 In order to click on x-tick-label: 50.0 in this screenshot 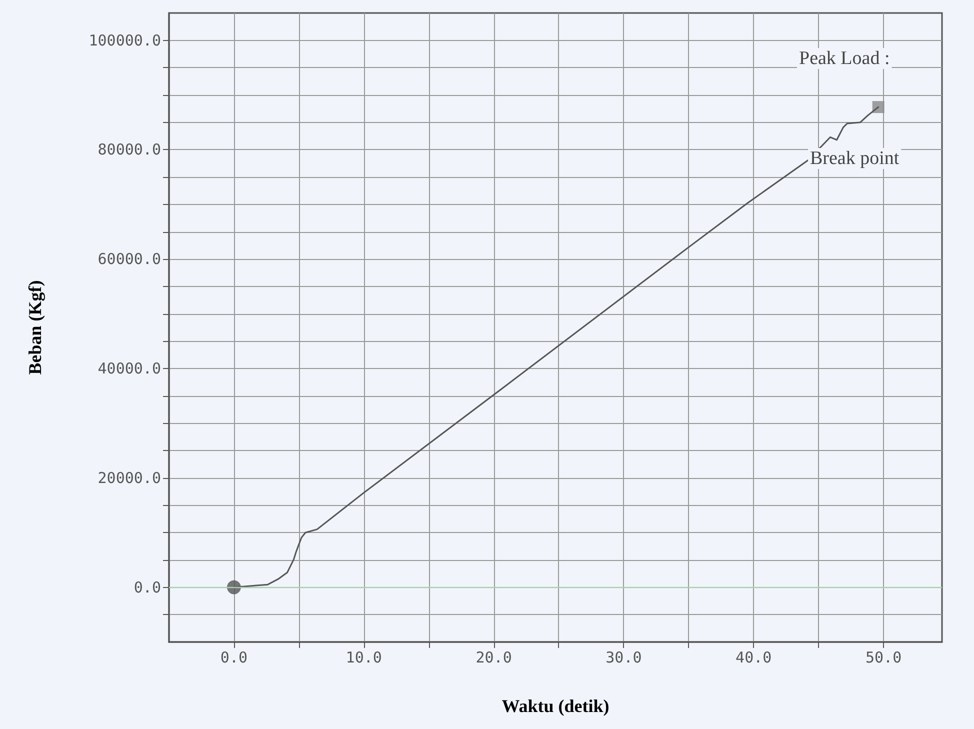, I will do `click(883, 657)`.